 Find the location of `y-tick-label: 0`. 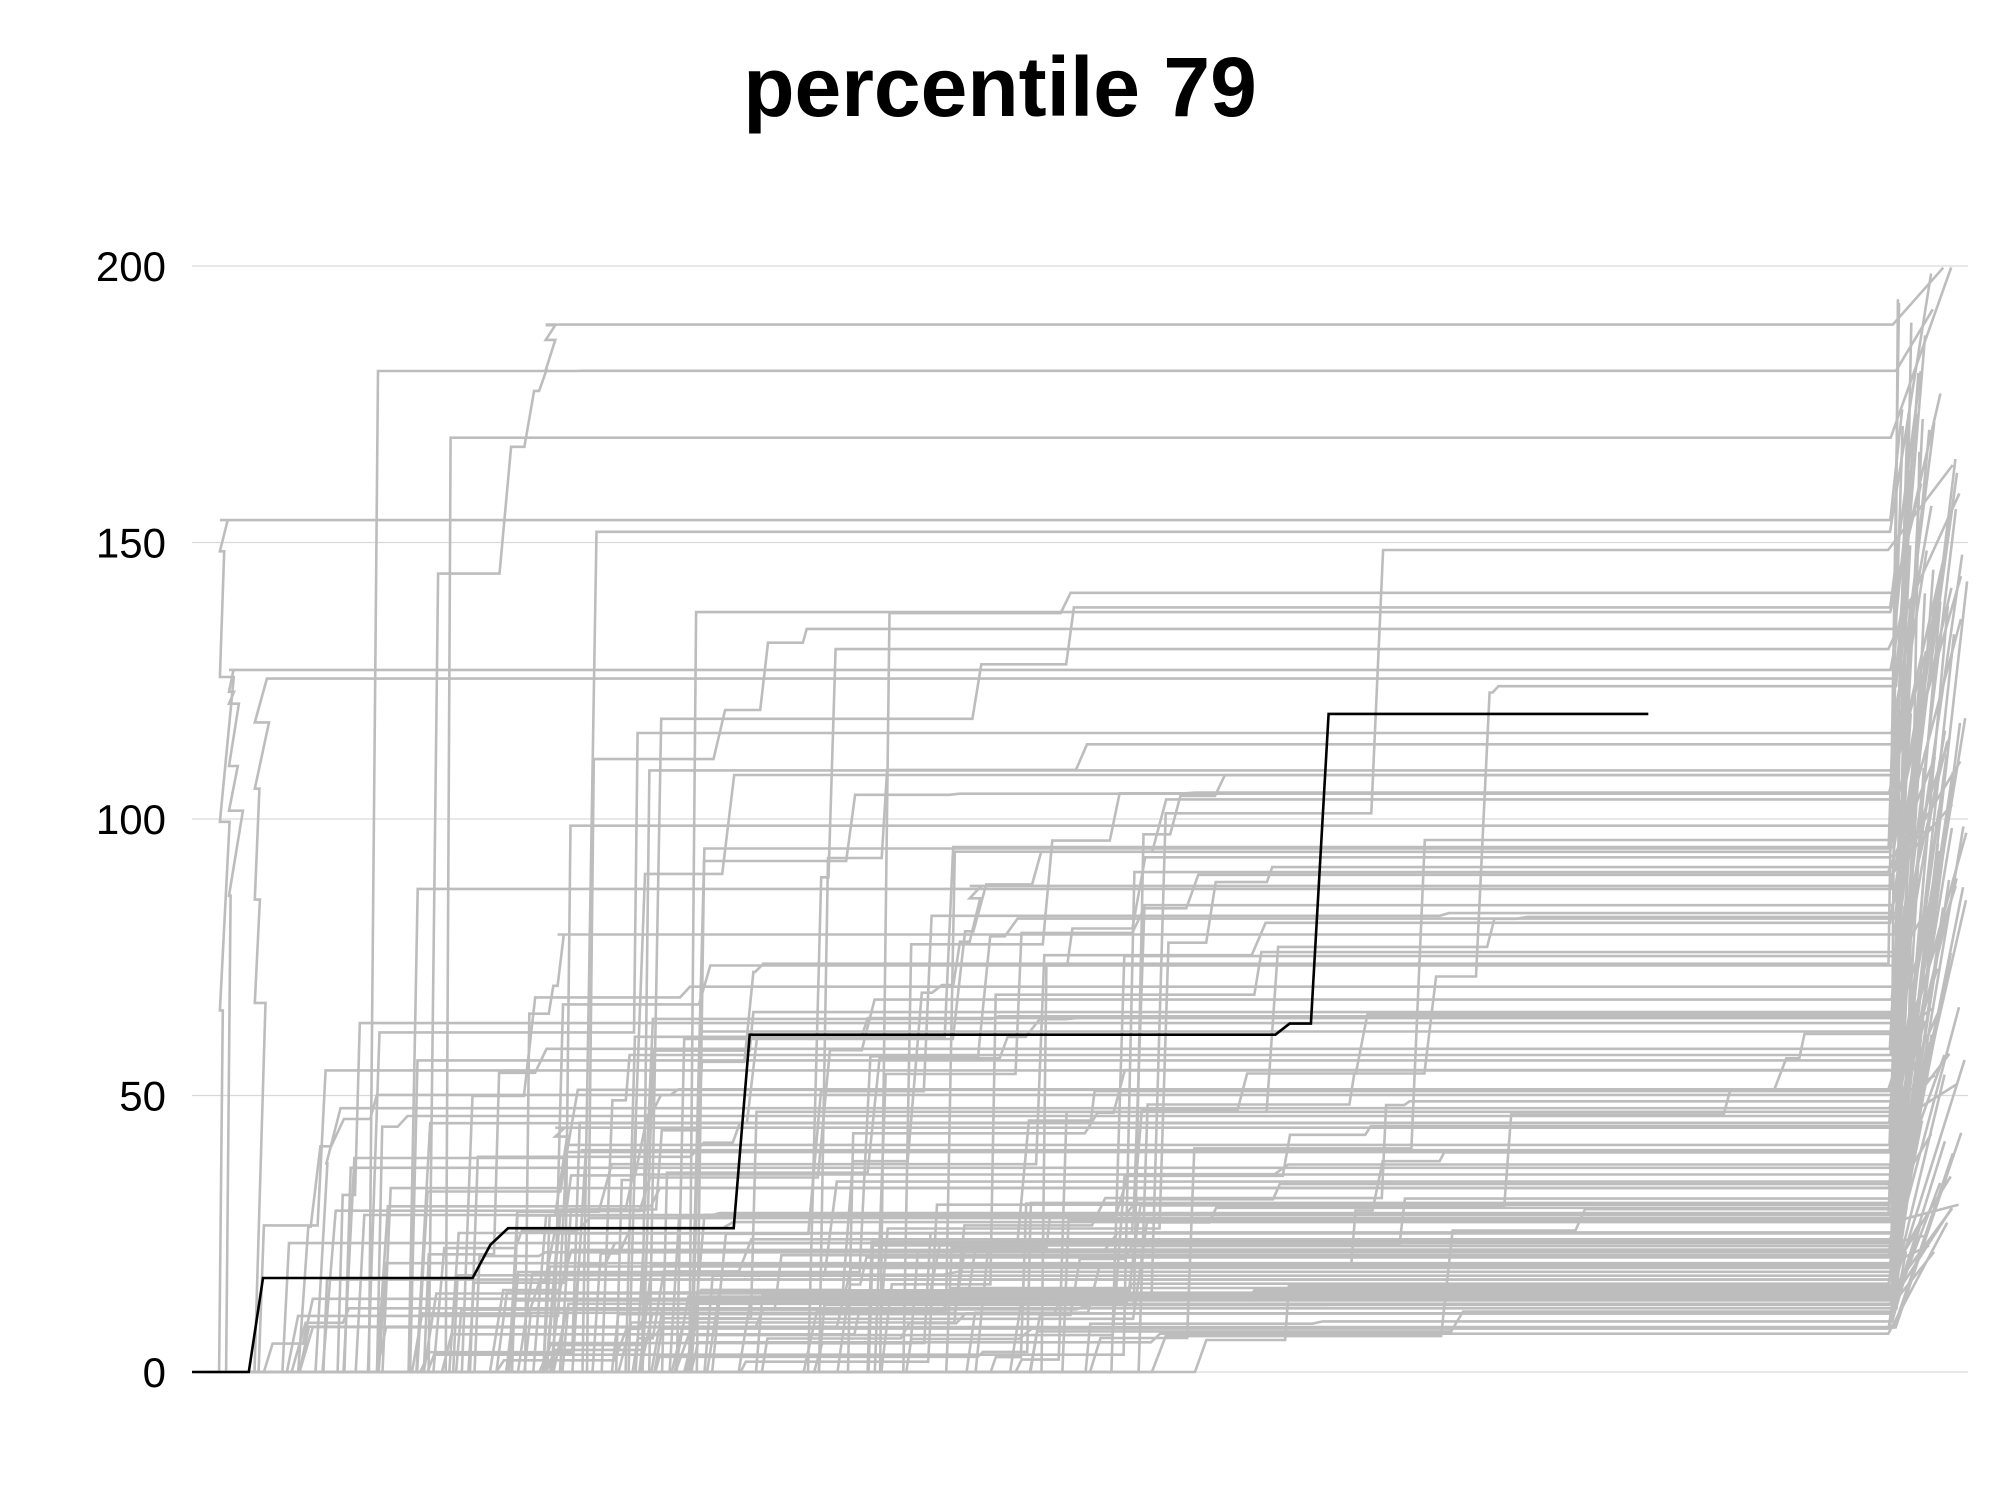

y-tick-label: 0 is located at coordinates (154, 1372).